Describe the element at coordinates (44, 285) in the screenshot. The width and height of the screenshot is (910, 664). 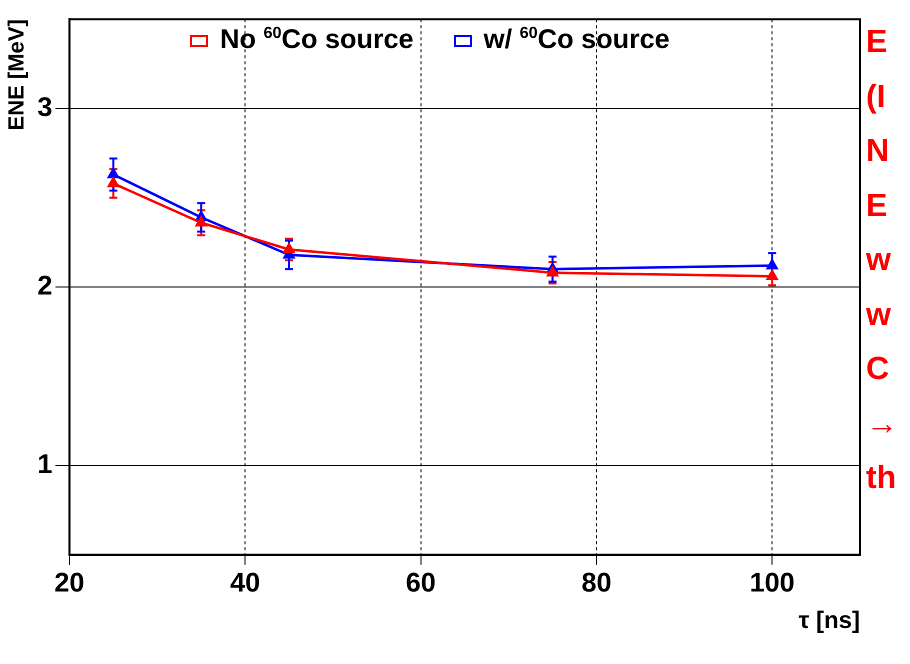
I see `y-tick-label: 2` at that location.